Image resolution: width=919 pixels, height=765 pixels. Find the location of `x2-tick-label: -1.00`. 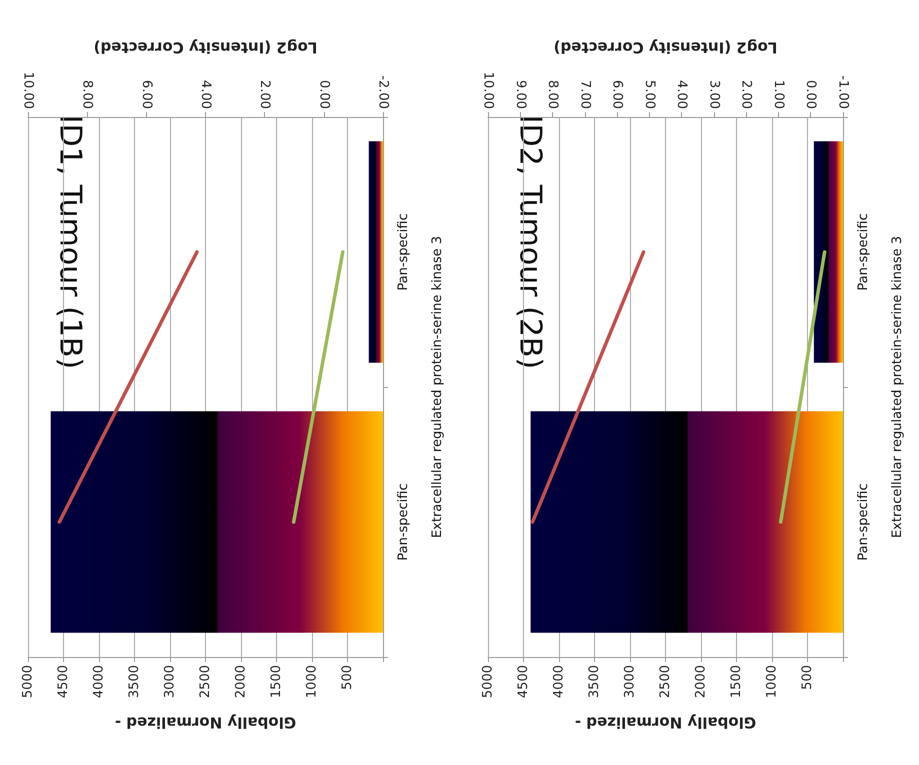

x2-tick-label: -1.00 is located at coordinates (843, 92).